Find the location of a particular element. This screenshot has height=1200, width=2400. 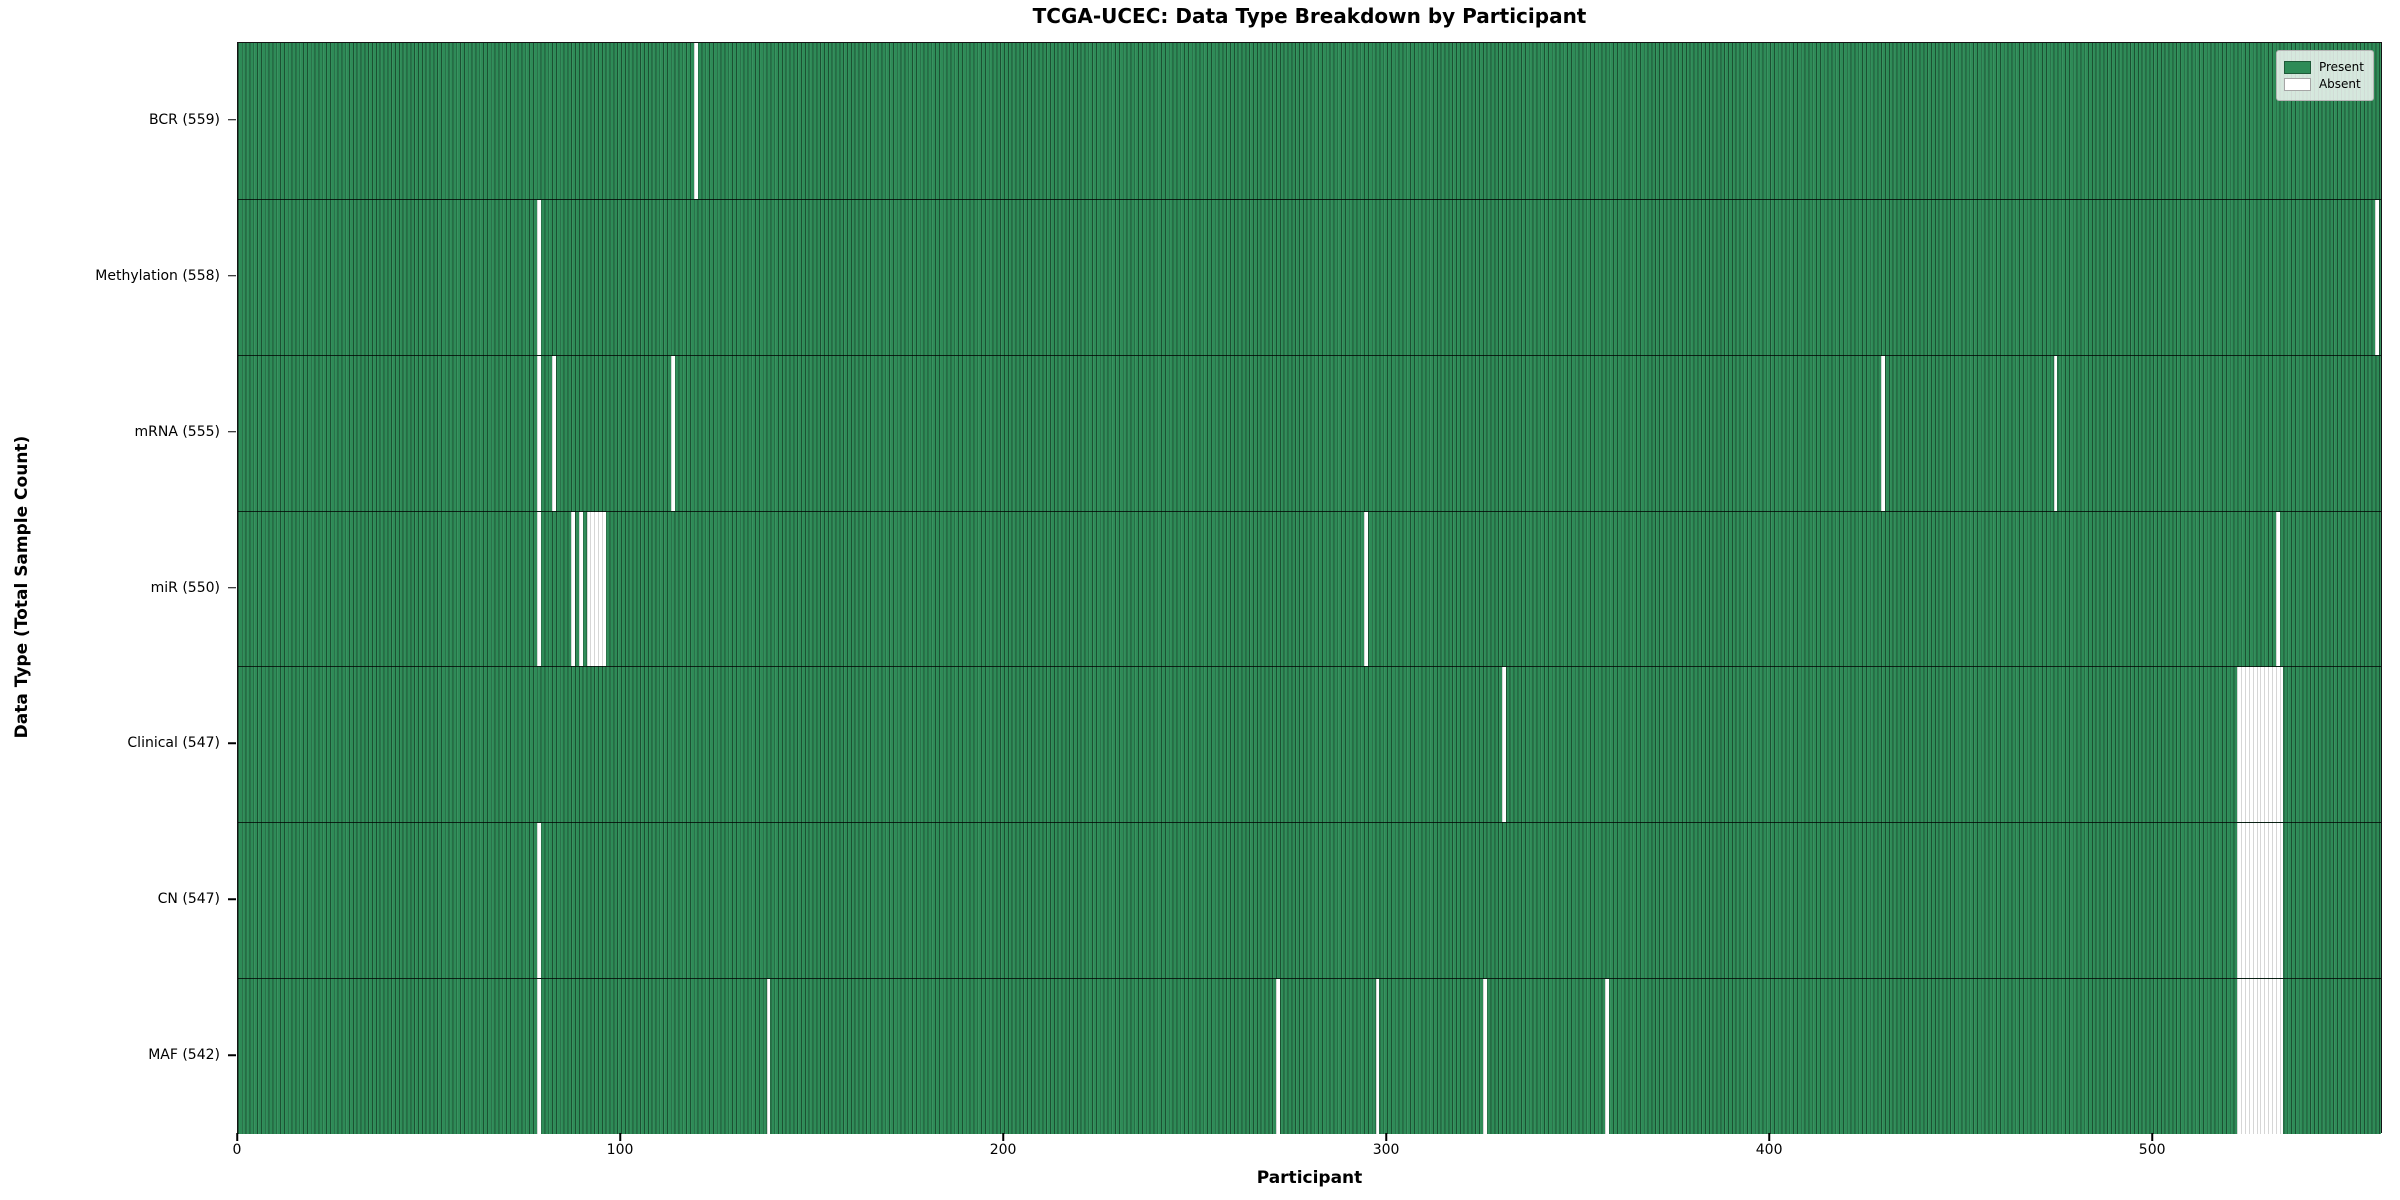

row-bcr is located at coordinates (1309, 121).